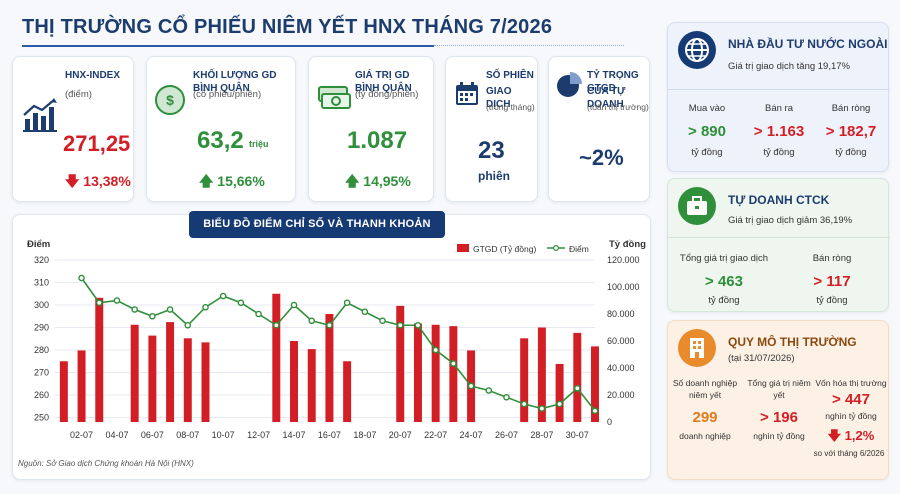  Describe the element at coordinates (259, 144) in the screenshot. I see `kpi-volume-unit: triệu` at that location.